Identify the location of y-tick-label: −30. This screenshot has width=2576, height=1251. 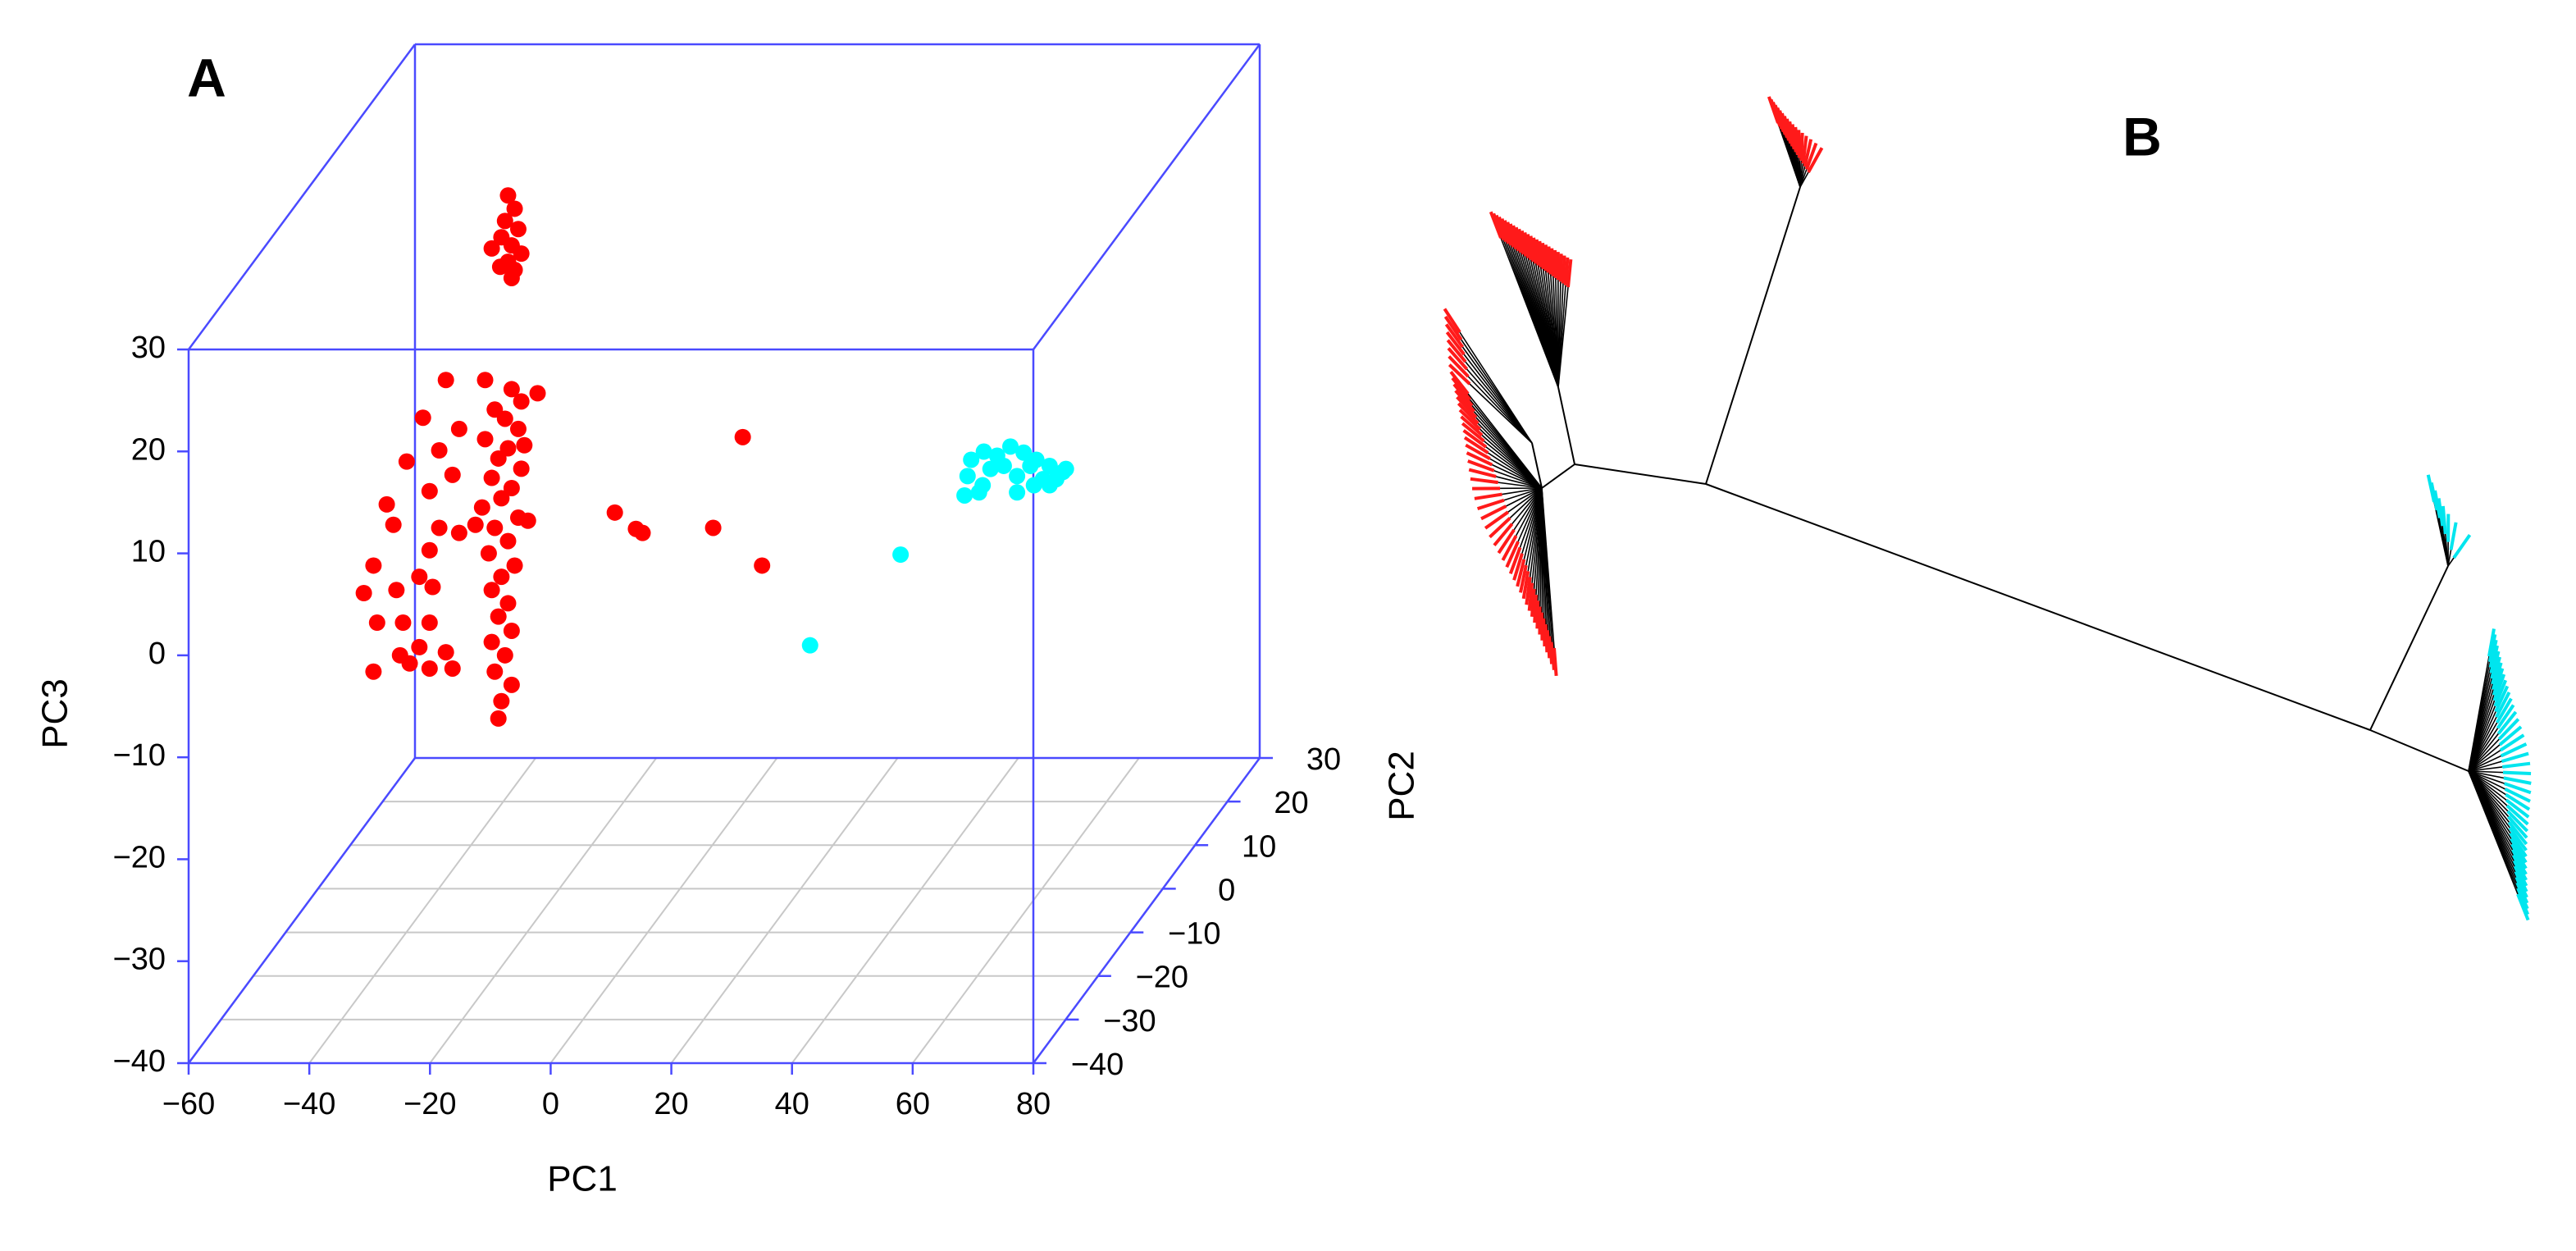
(1129, 1022).